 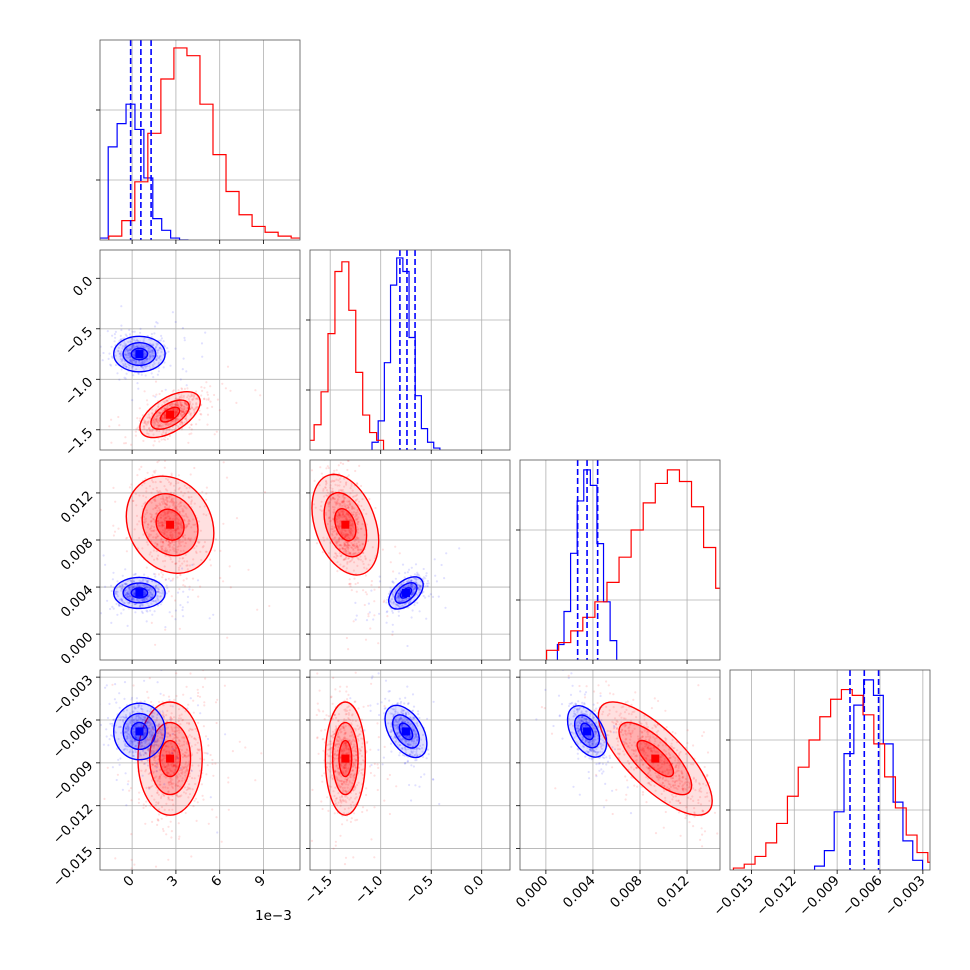 I want to click on histogram-blue, so click(x=144, y=171).